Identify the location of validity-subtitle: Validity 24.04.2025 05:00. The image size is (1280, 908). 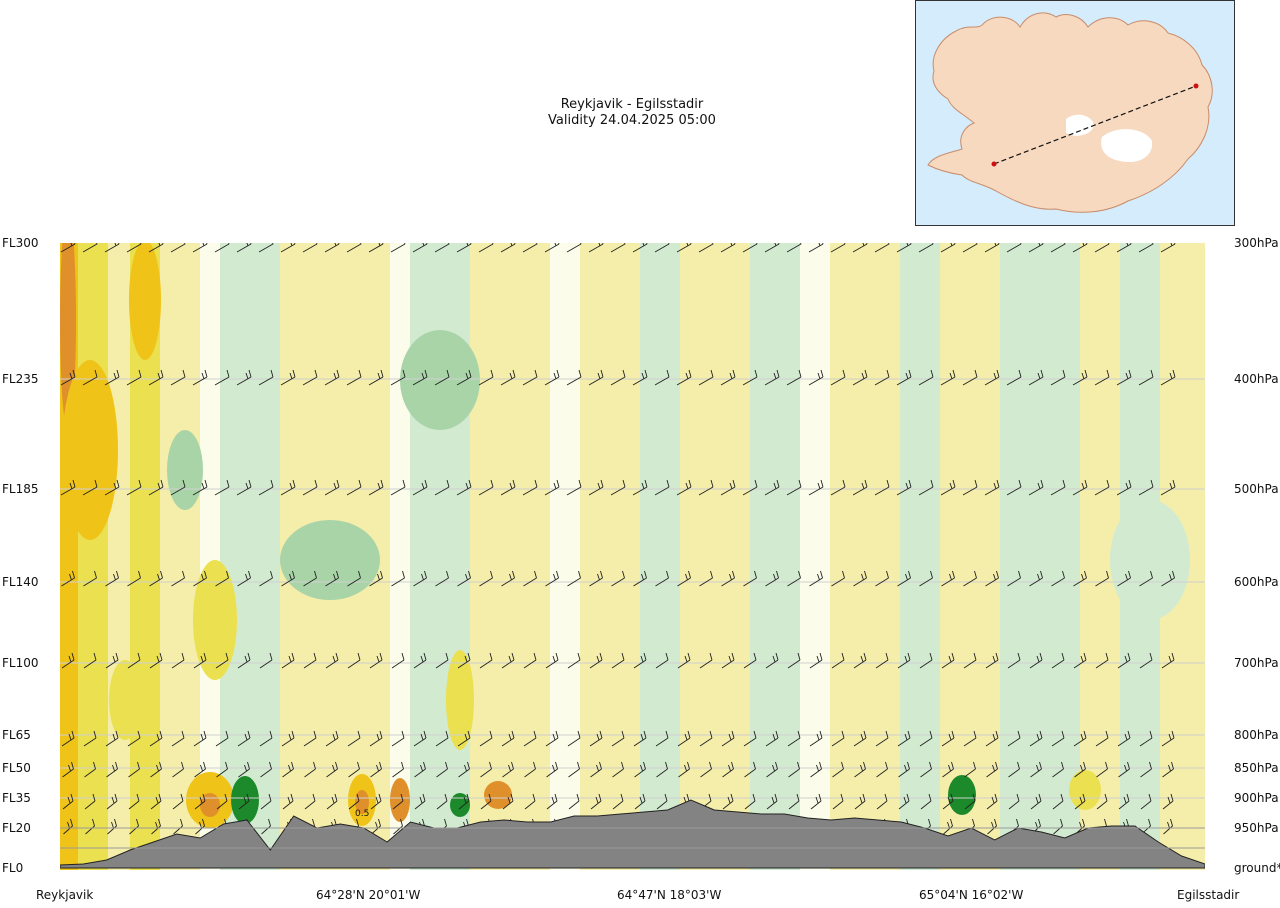
(632, 120).